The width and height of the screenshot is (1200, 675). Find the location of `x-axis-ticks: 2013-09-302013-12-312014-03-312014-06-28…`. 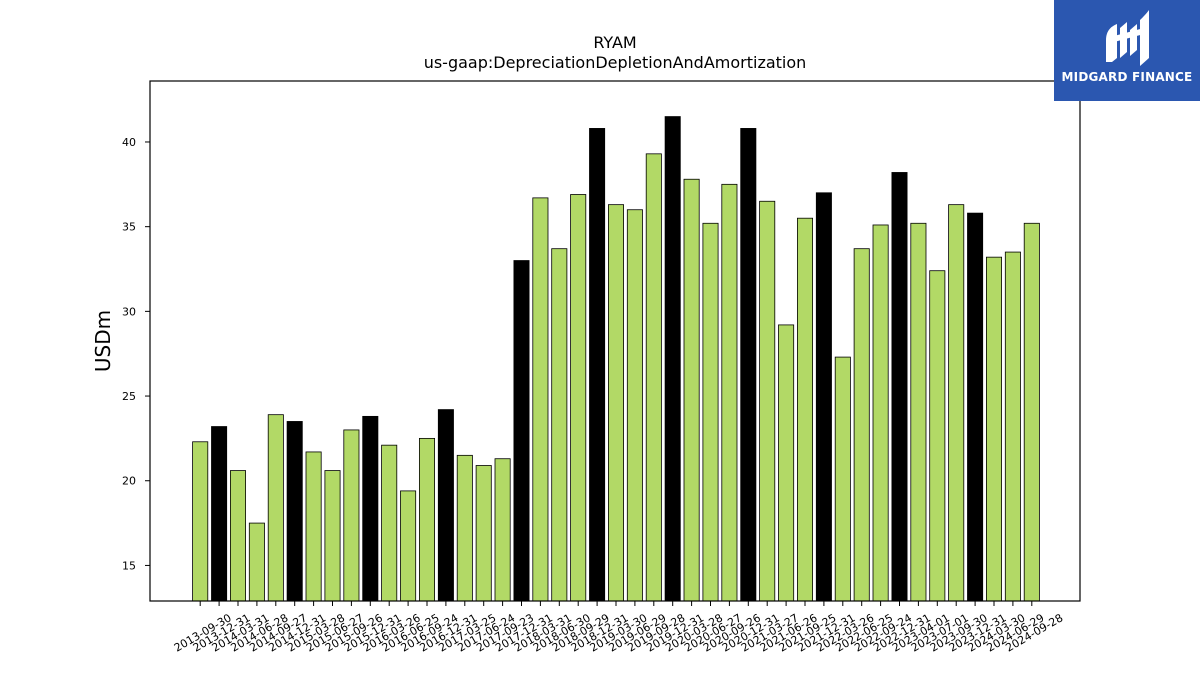

x-axis-ticks: 2013-09-302013-12-312014-03-312014-06-28… is located at coordinates (618, 628).